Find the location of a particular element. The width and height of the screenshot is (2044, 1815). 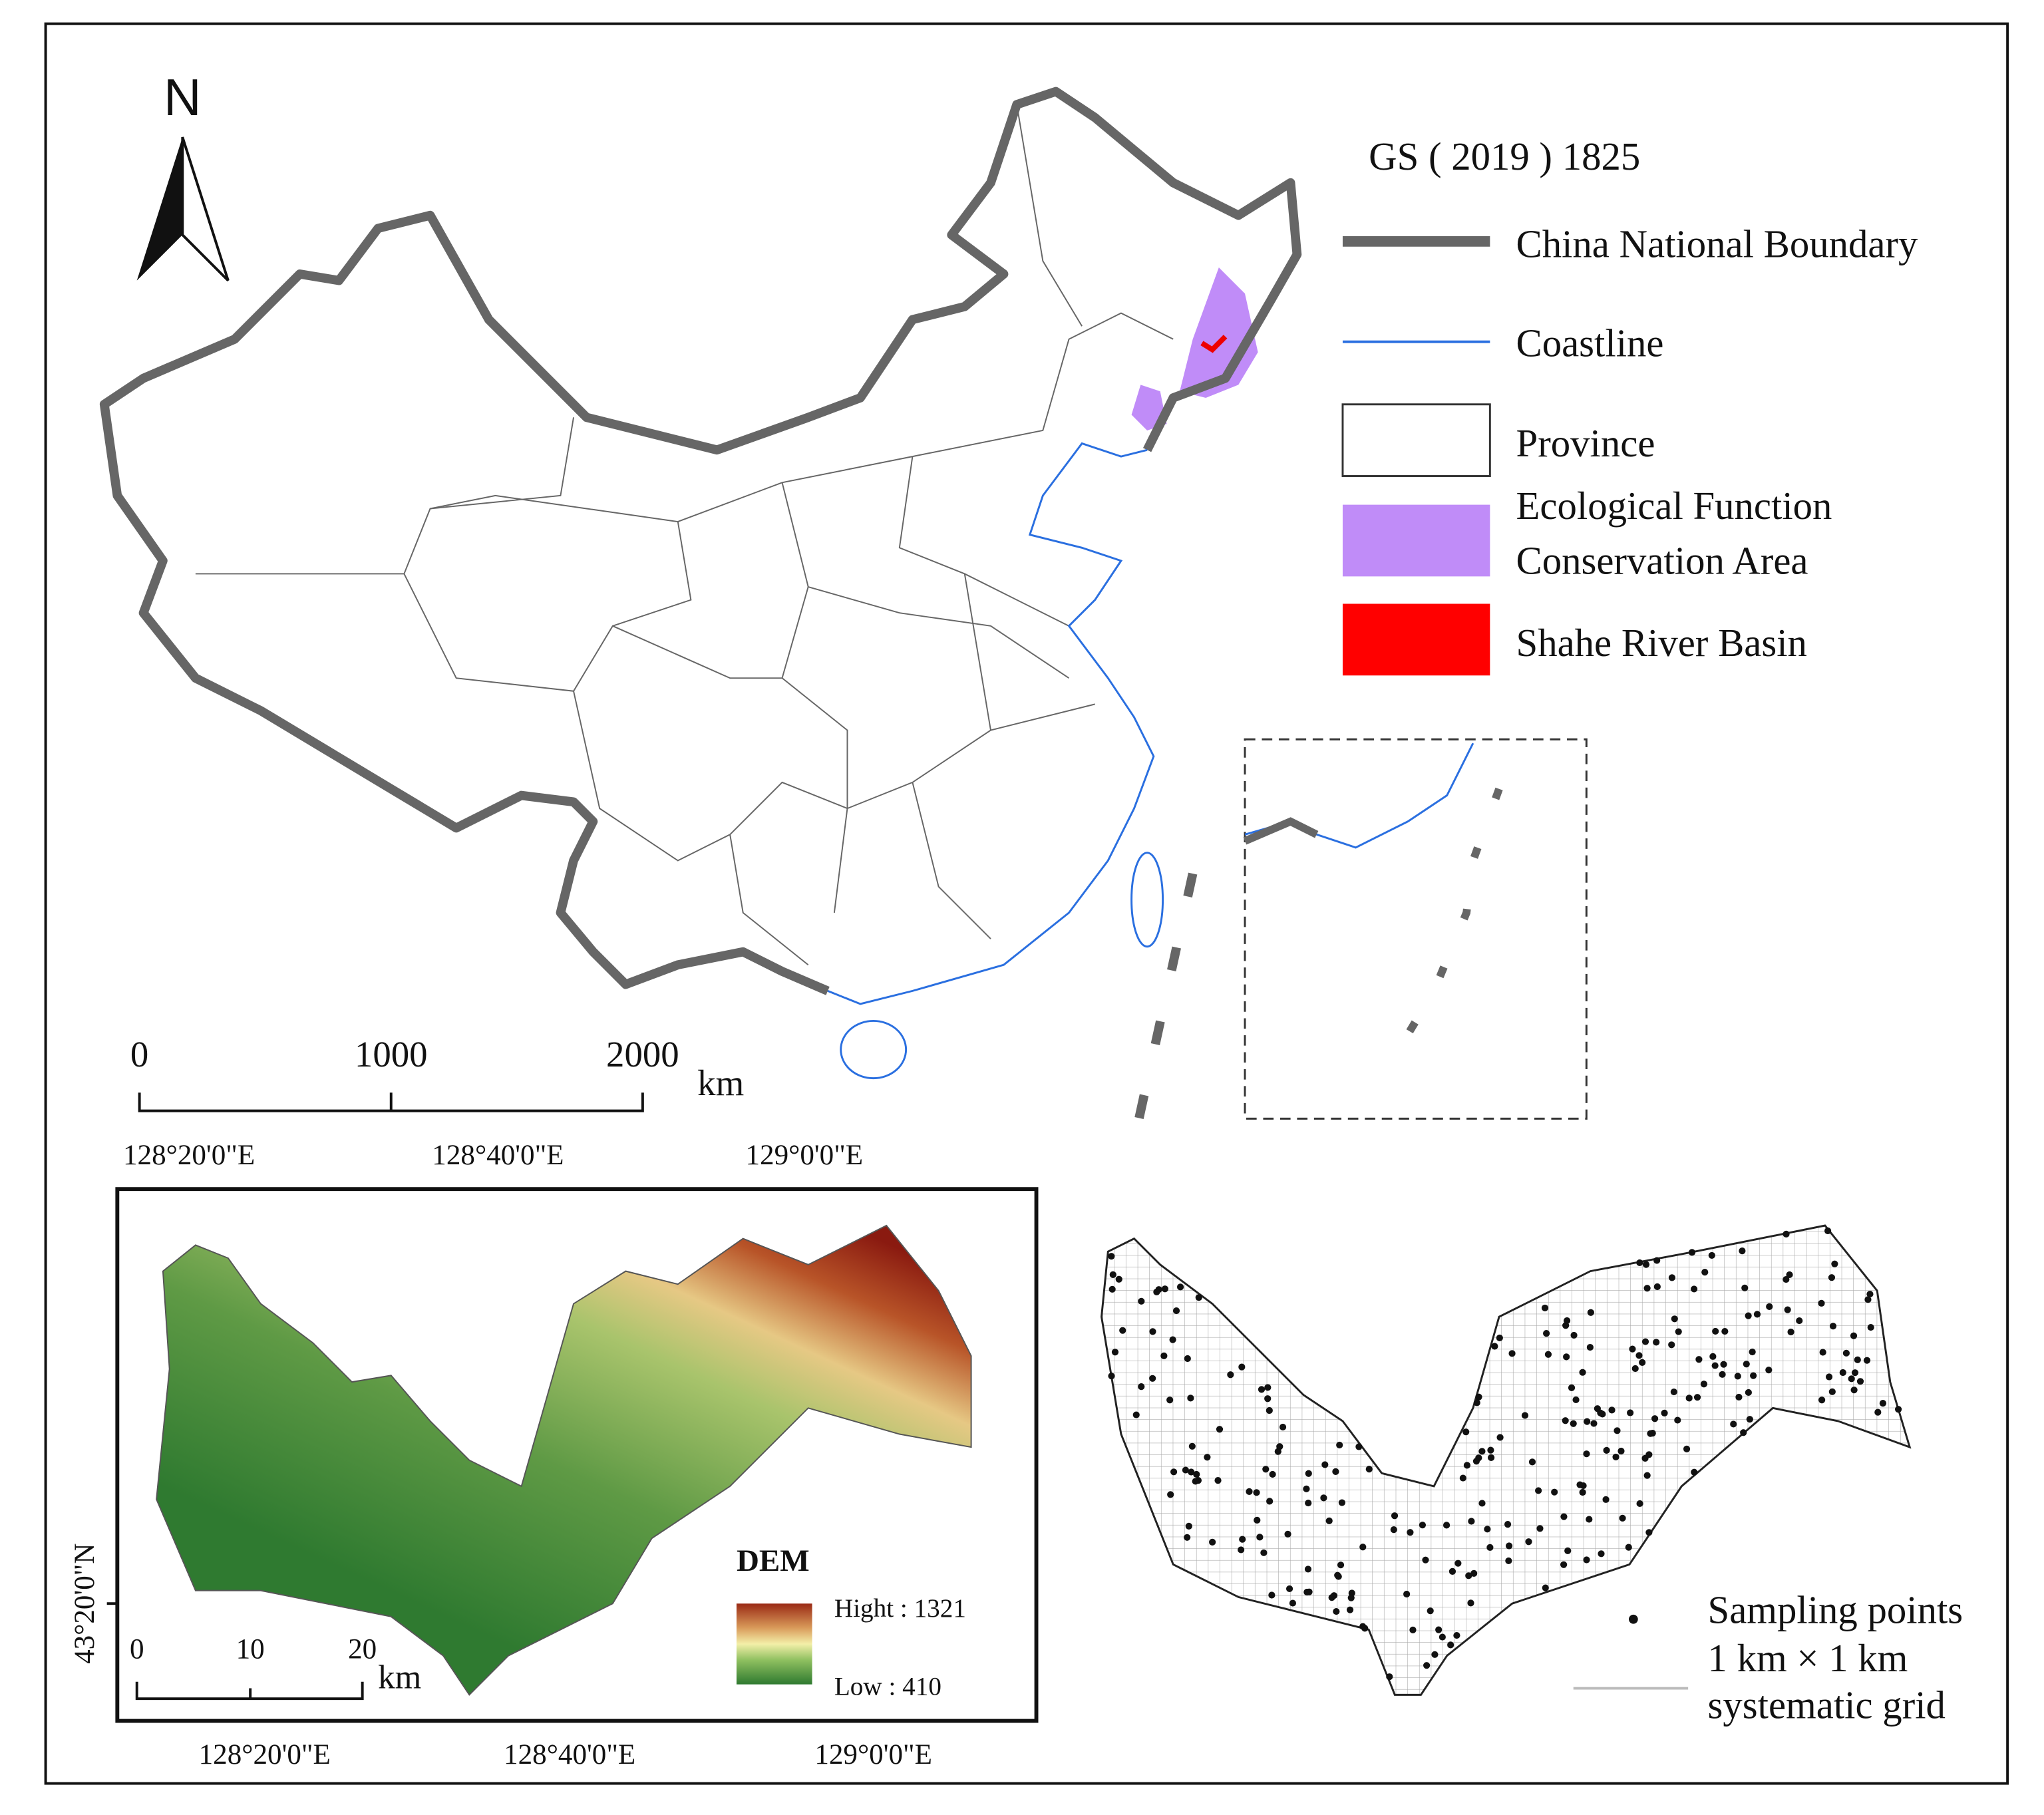

inset-frame is located at coordinates (1416, 929).